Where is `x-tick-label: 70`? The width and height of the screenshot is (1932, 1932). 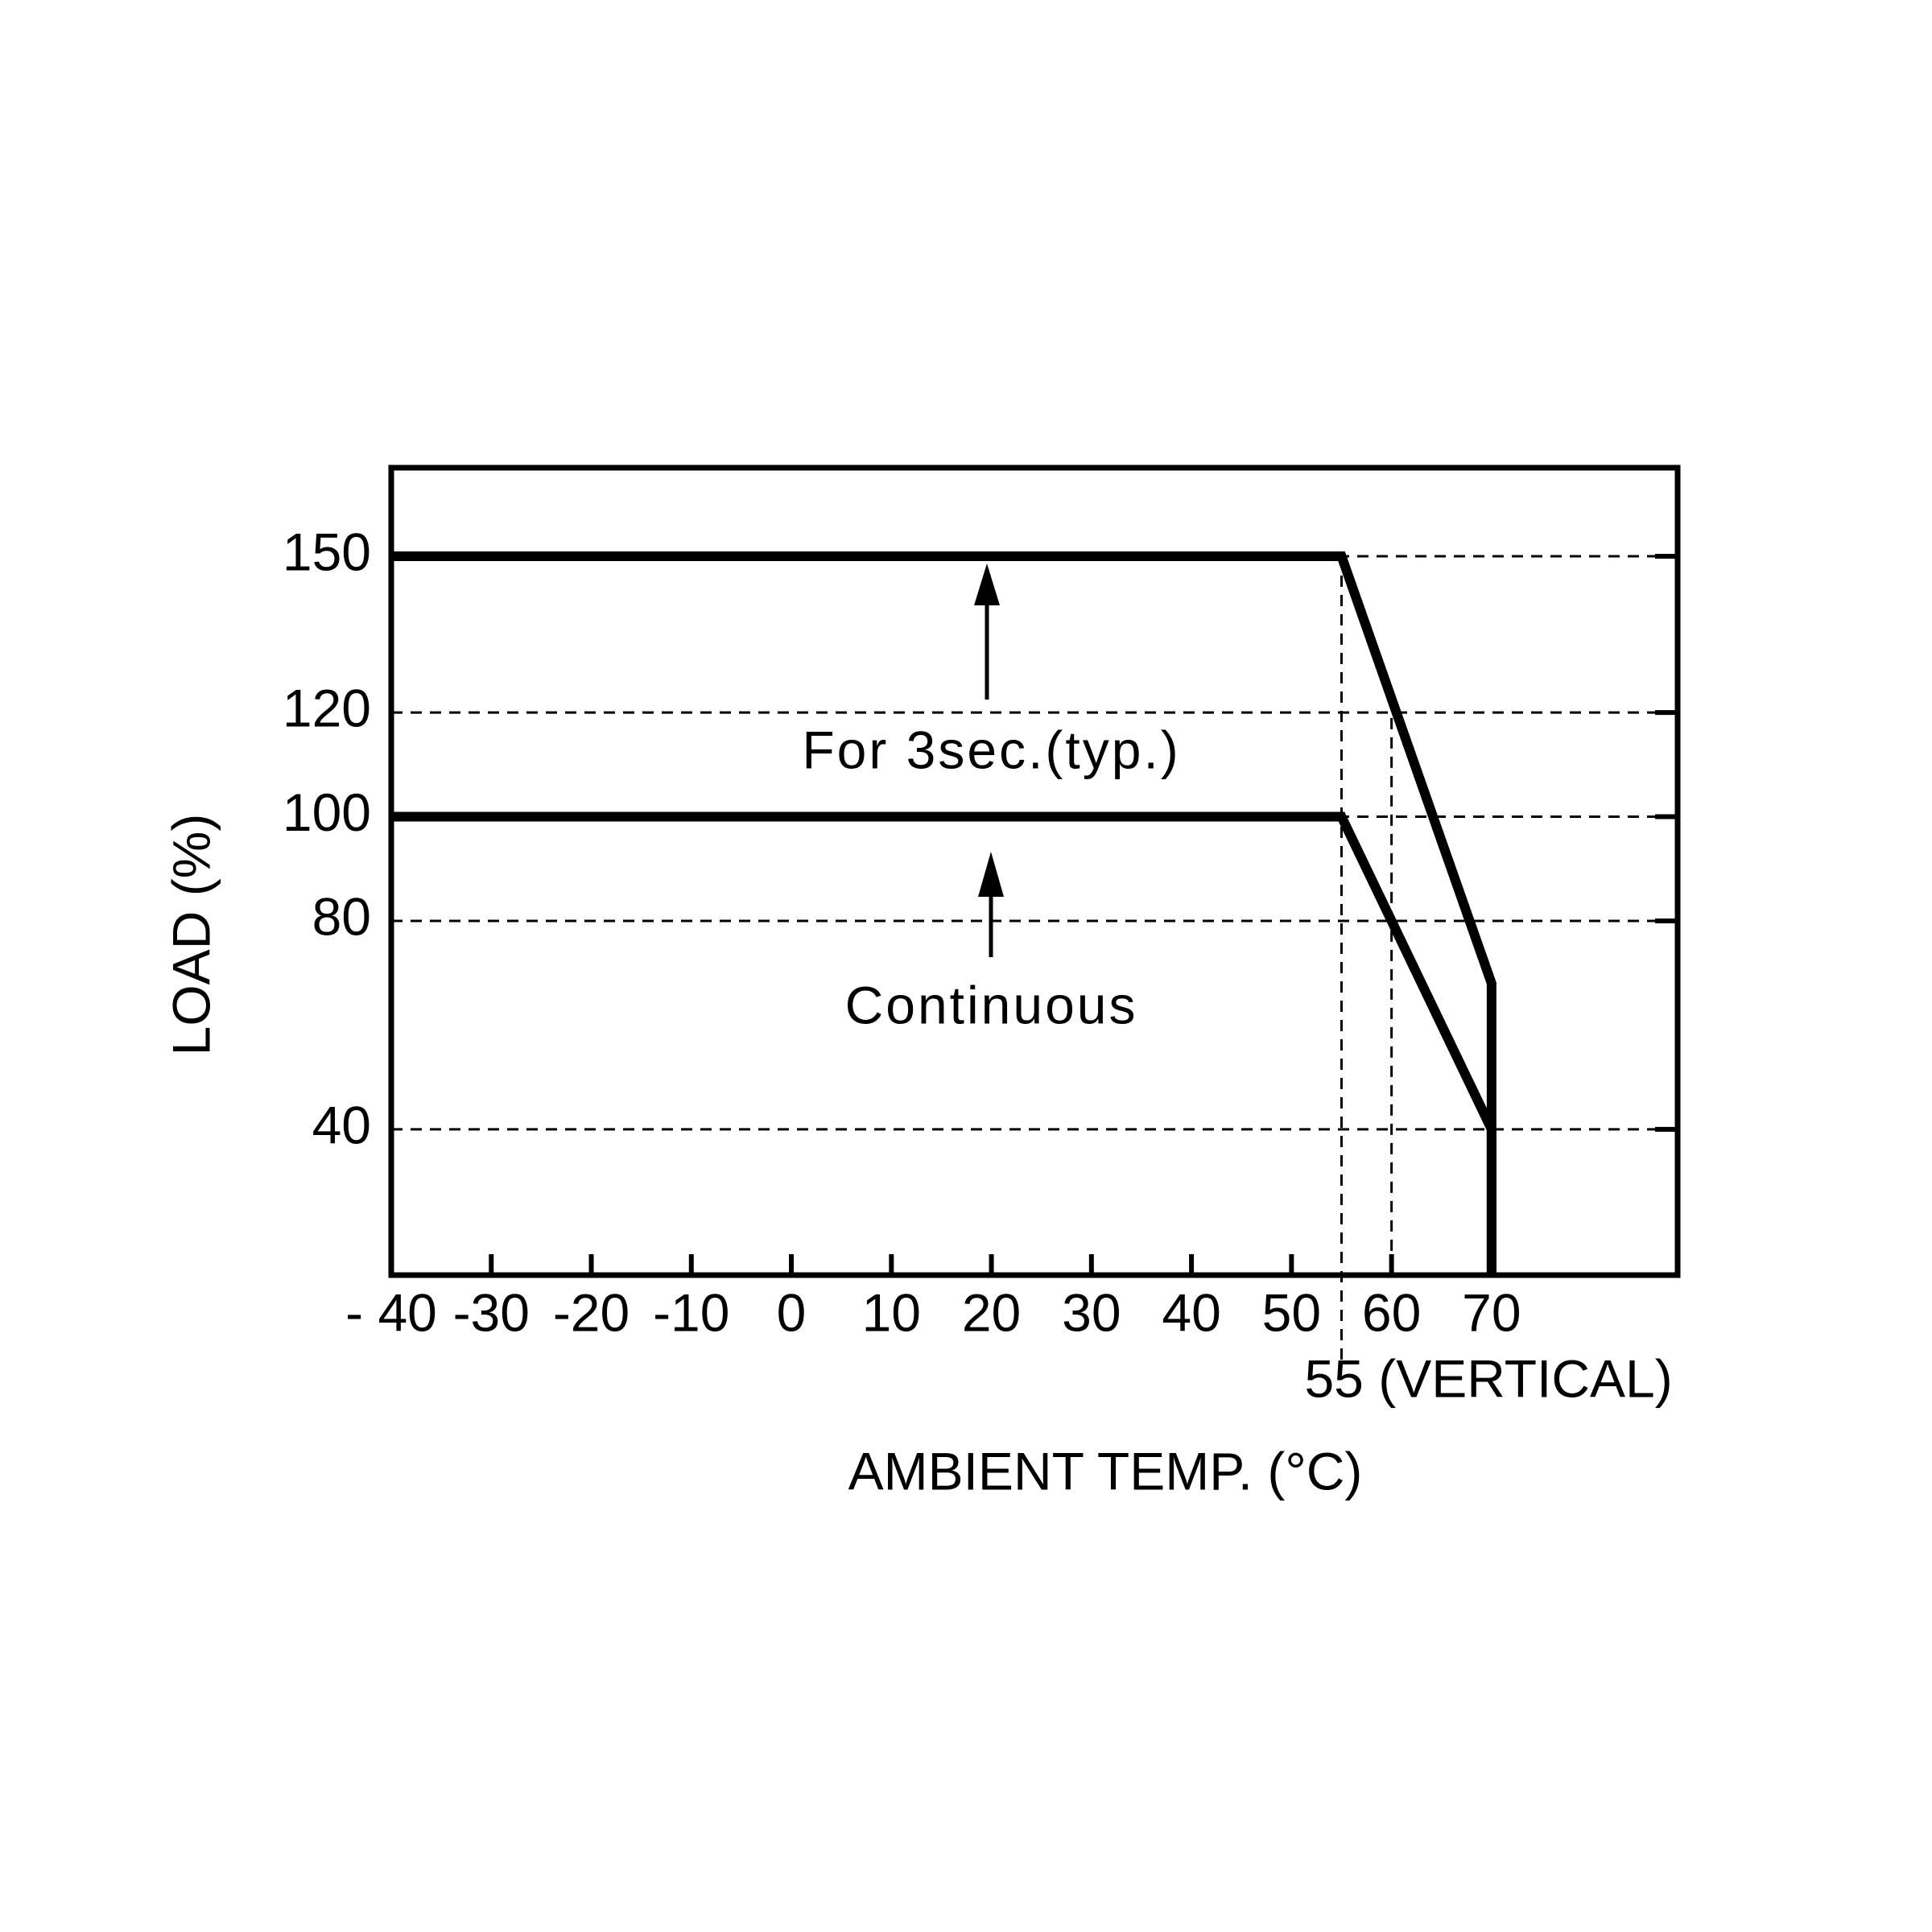
x-tick-label: 70 is located at coordinates (1491, 1312).